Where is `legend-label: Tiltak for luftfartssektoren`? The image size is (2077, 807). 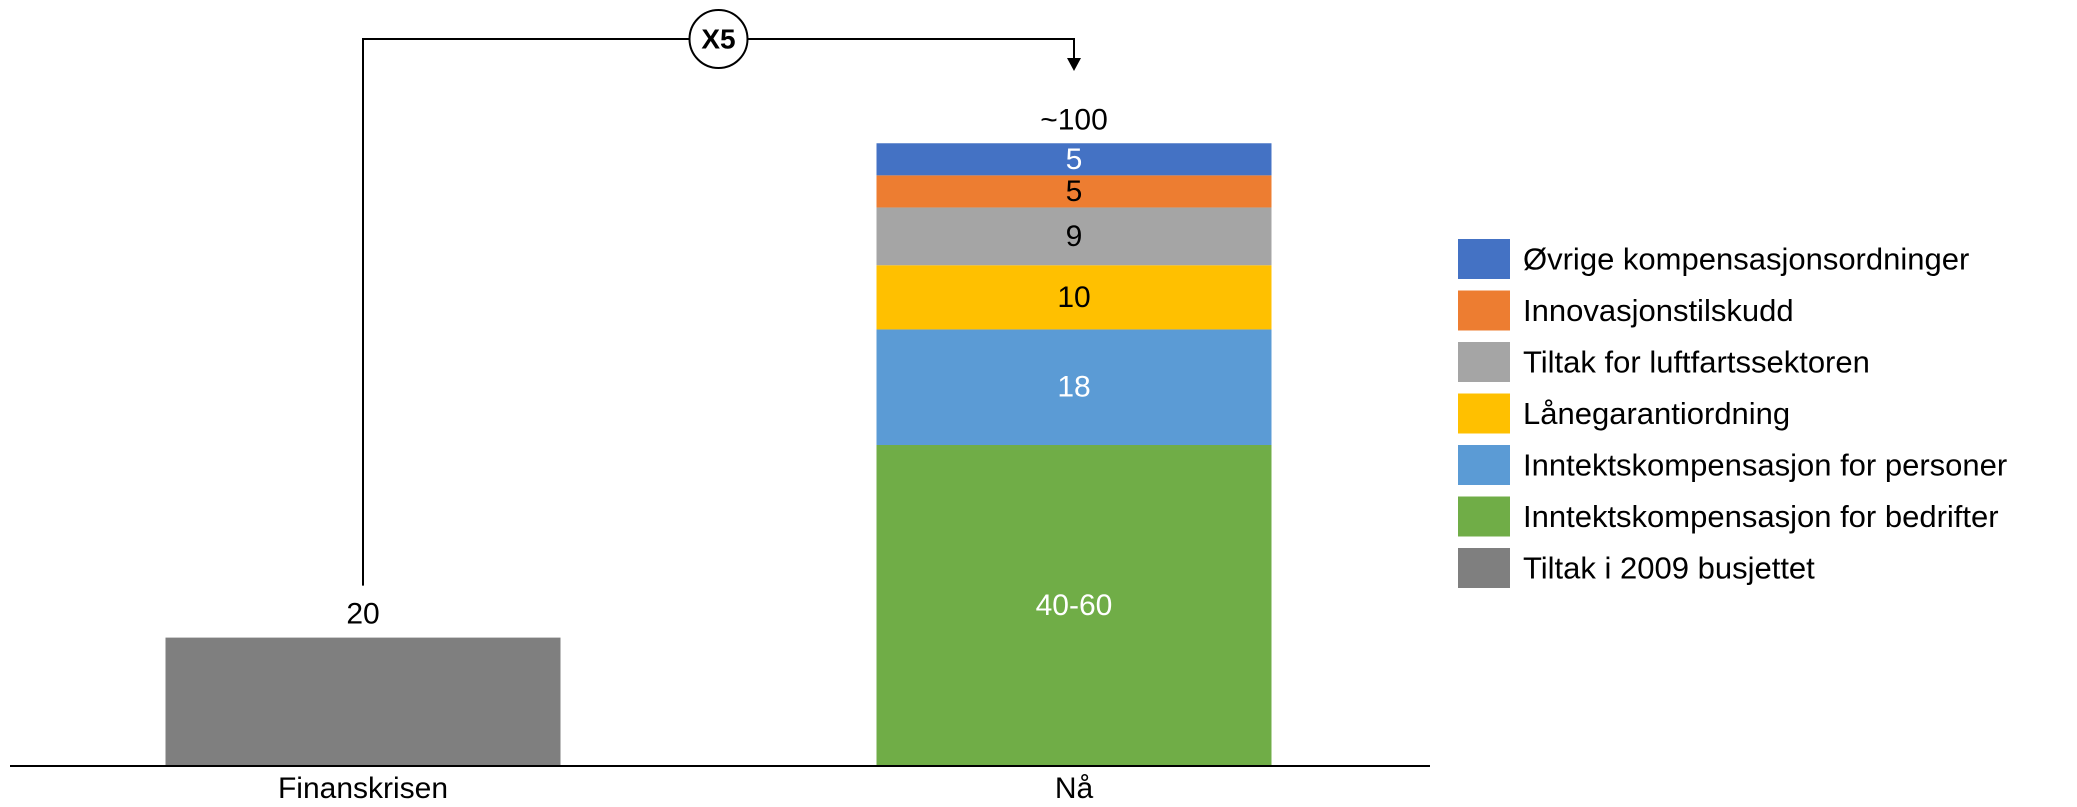 legend-label: Tiltak for luftfartssektoren is located at coordinates (1696, 362).